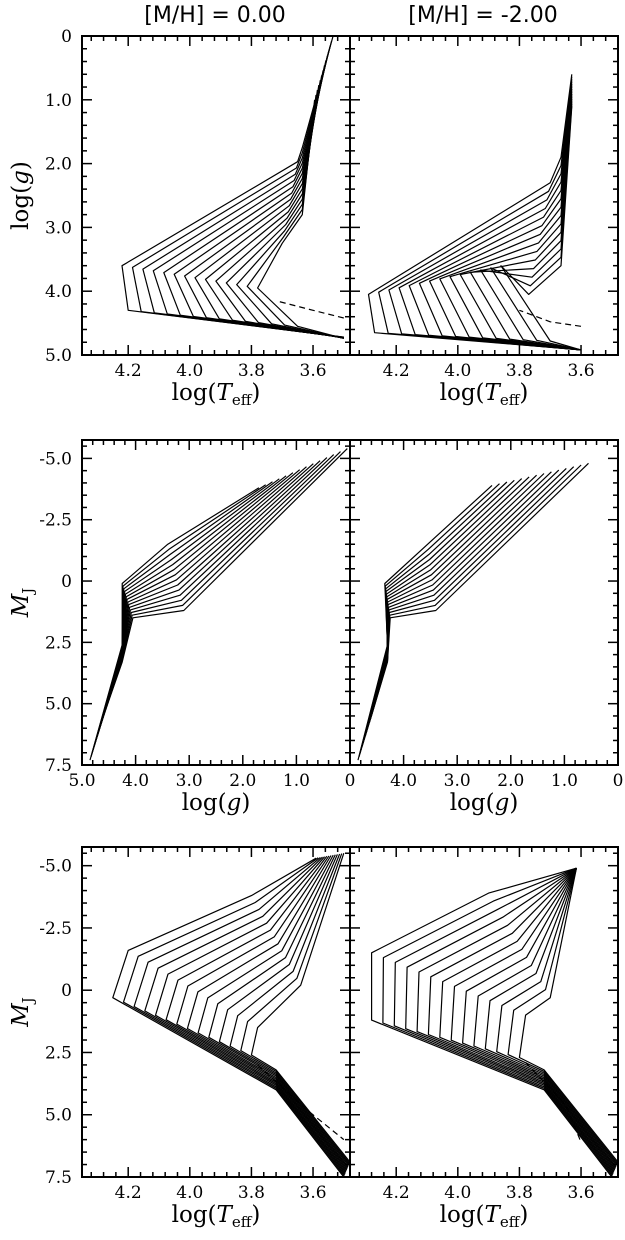 This screenshot has width=625, height=1240. I want to click on panel-r0-c1, so click(484, 195).